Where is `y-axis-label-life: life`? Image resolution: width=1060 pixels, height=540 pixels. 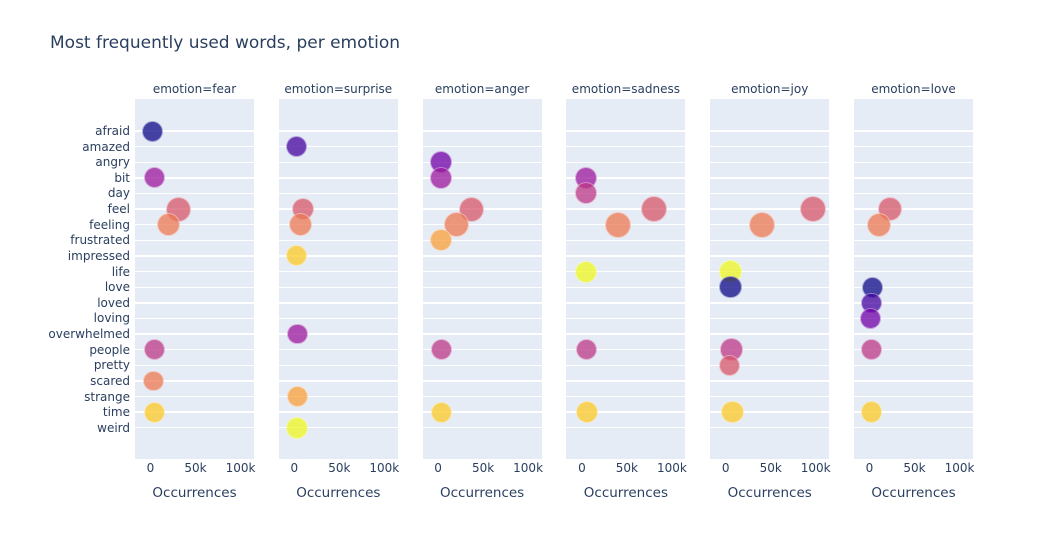
y-axis-label-life: life is located at coordinates (120, 271).